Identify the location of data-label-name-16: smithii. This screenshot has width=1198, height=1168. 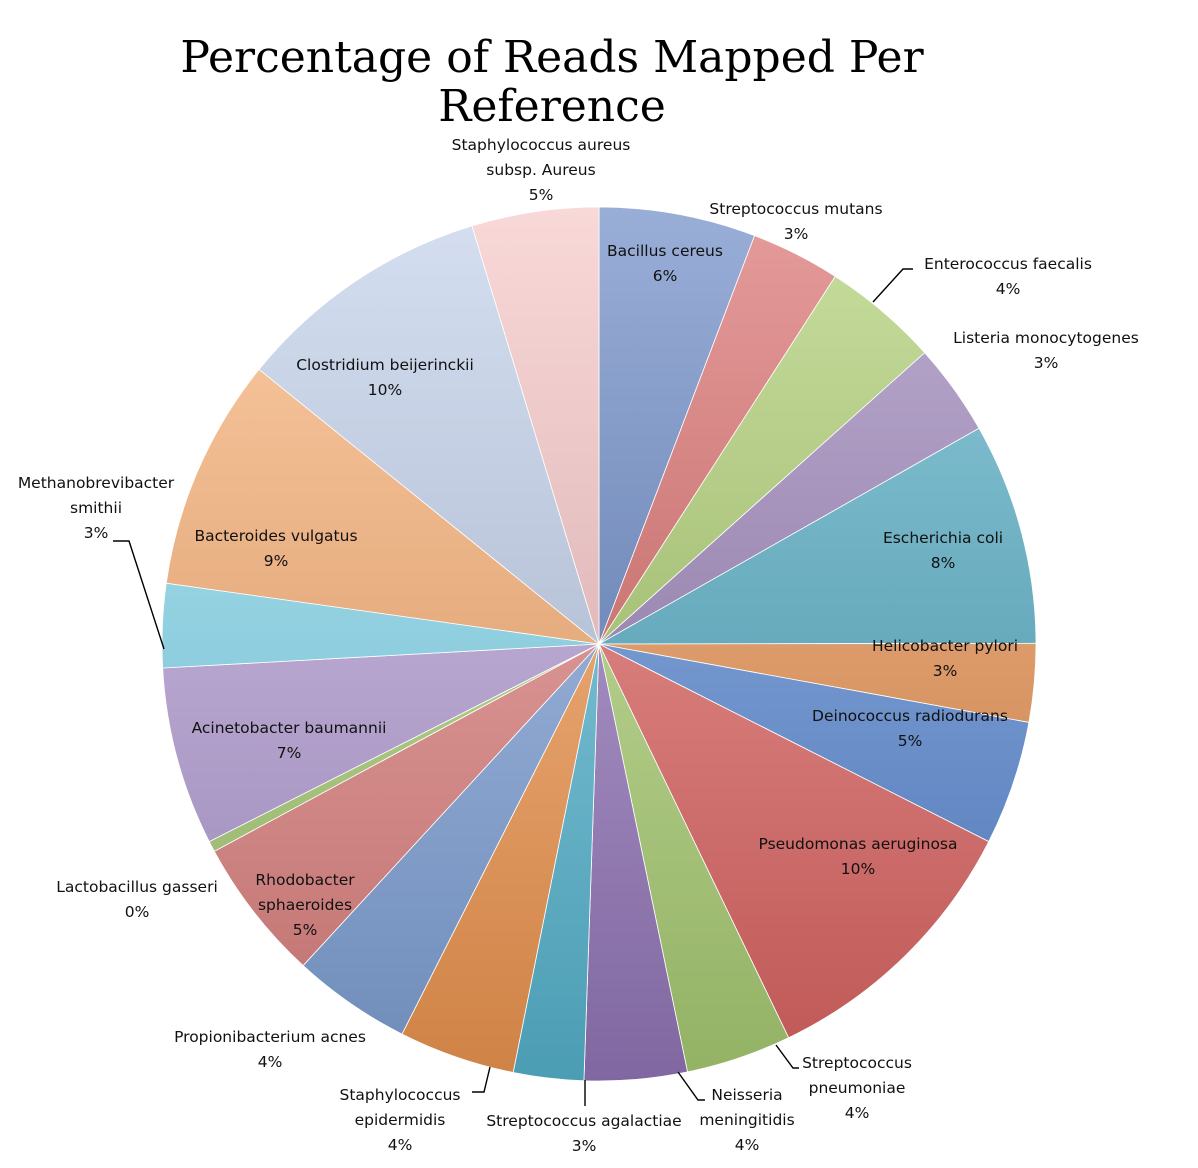
(96, 508).